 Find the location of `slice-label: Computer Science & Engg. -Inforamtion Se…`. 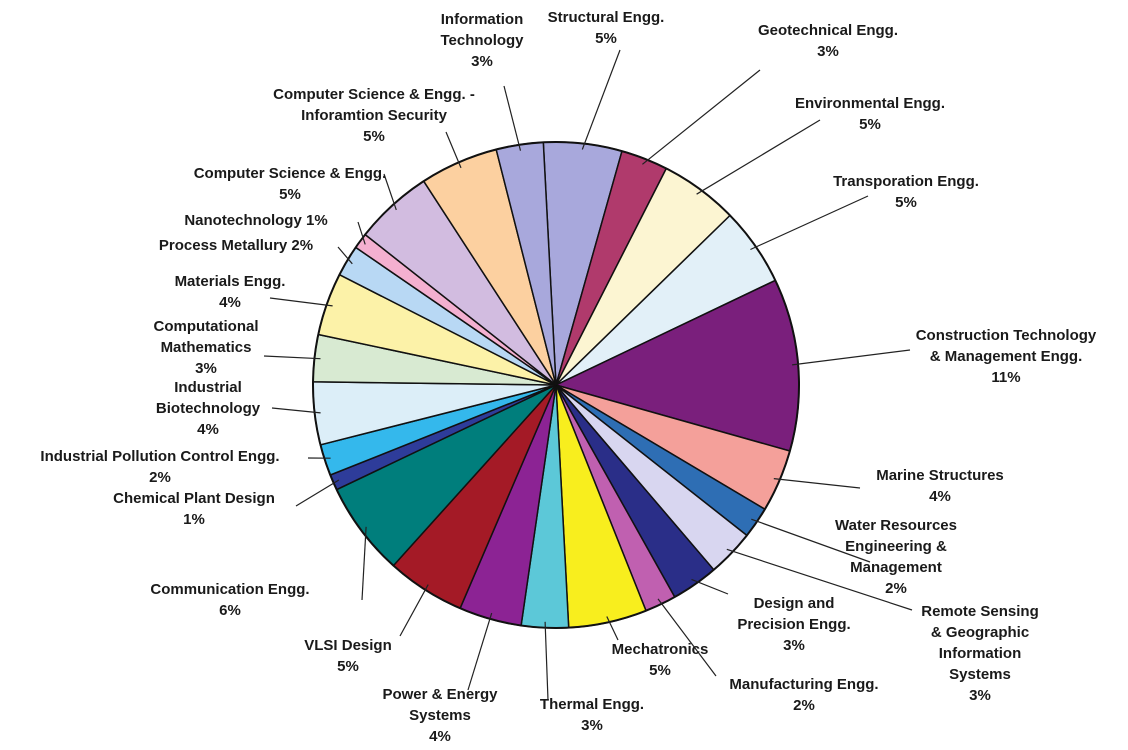

slice-label: Computer Science & Engg. -Inforamtion Se… is located at coordinates (374, 115).